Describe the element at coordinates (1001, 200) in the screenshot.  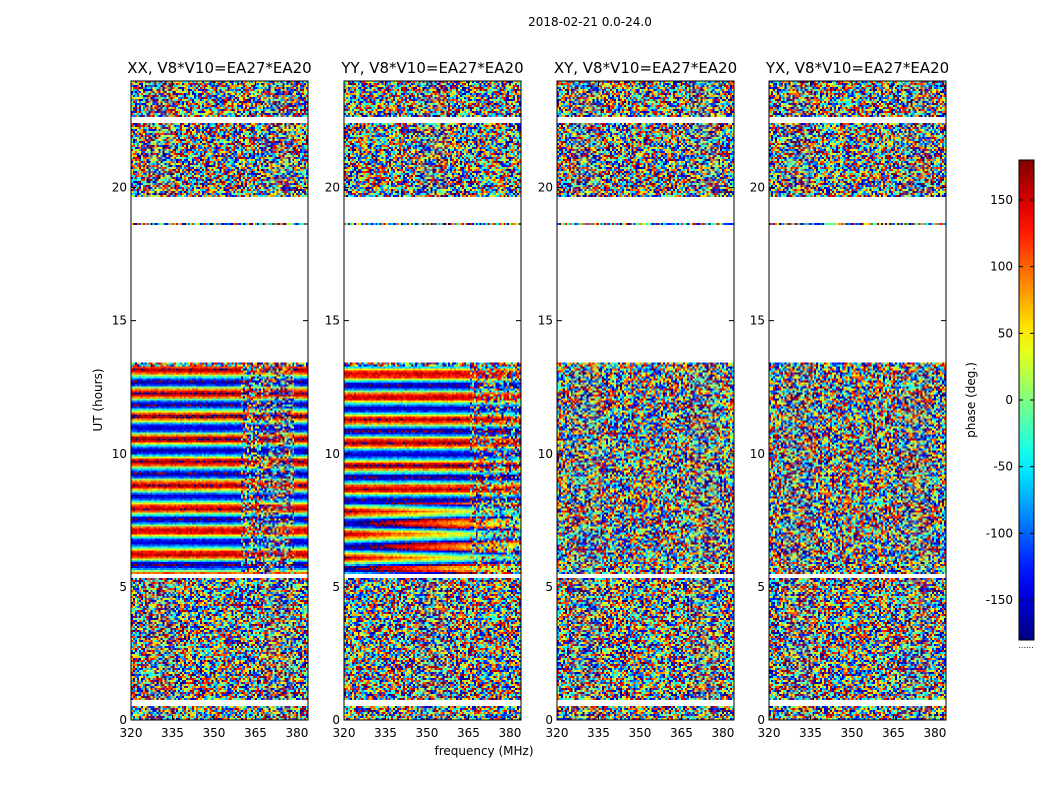
I see `colorbar-tick-label: 150` at that location.